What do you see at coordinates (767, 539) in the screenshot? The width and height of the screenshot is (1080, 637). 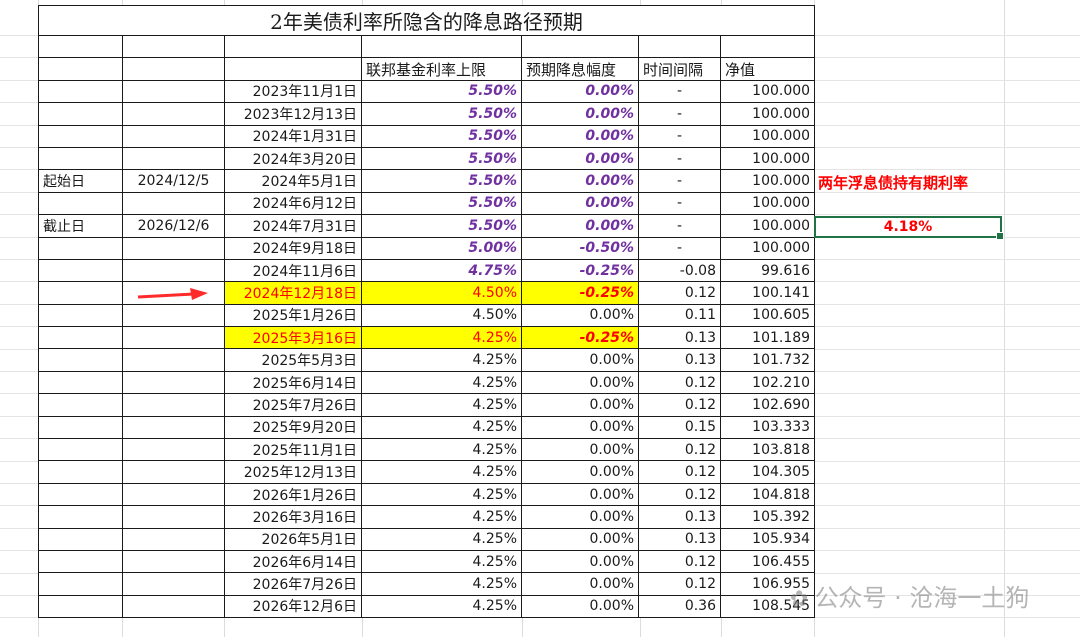 I see `nav-cell: 105.934` at bounding box center [767, 539].